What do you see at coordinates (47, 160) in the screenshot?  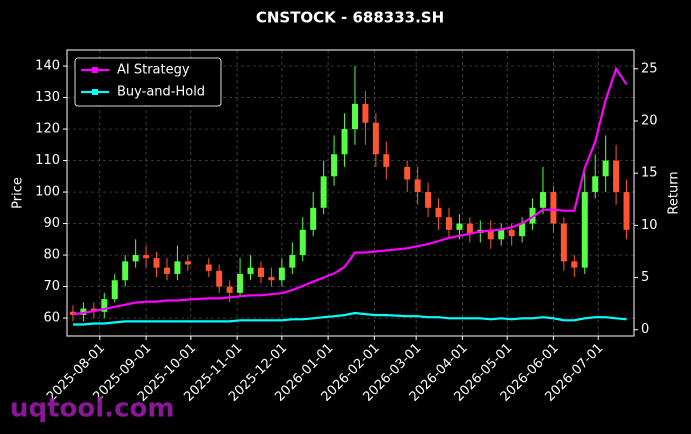 I see `y-tick-label: 110` at bounding box center [47, 160].